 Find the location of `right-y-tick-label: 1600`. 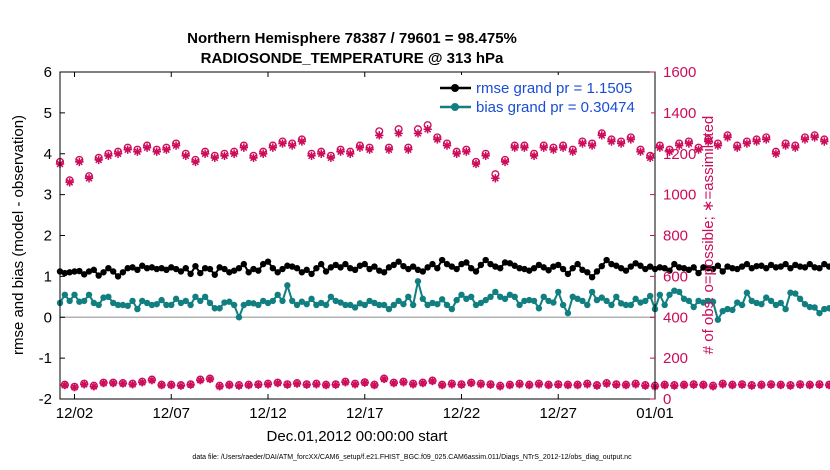

right-y-tick-label: 1600 is located at coordinates (679, 72).